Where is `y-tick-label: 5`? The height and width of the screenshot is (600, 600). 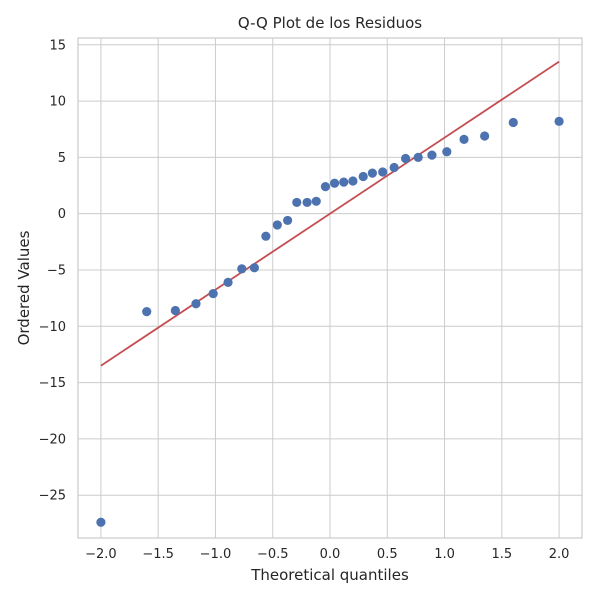
y-tick-label: 5 is located at coordinates (62, 158).